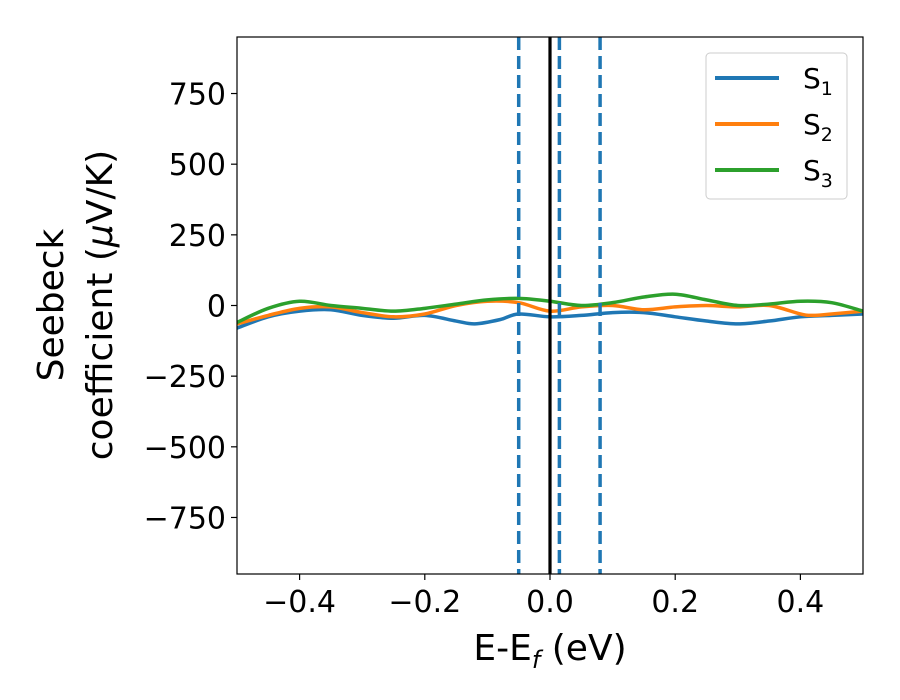 Image resolution: width=900 pixels, height=700 pixels. I want to click on legend-label-2: S2, so click(818, 127).